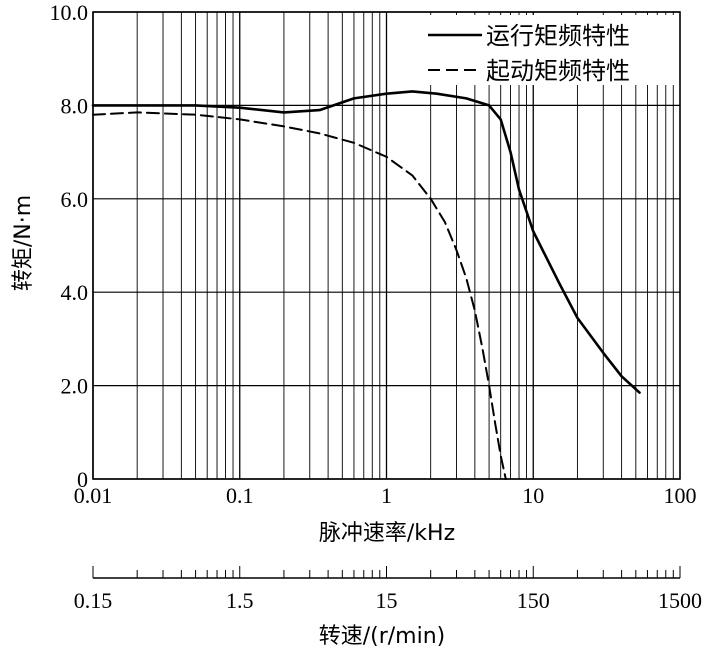 The width and height of the screenshot is (712, 655). I want to click on x-tick-label: 10, so click(533, 495).